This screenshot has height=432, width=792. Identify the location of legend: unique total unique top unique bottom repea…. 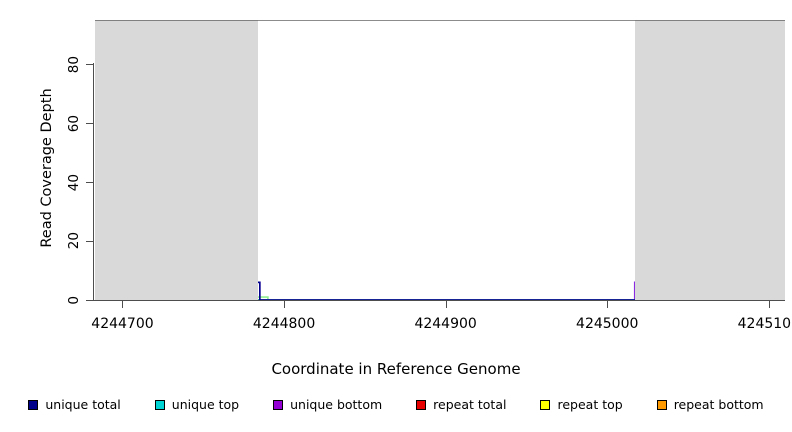
(396, 405).